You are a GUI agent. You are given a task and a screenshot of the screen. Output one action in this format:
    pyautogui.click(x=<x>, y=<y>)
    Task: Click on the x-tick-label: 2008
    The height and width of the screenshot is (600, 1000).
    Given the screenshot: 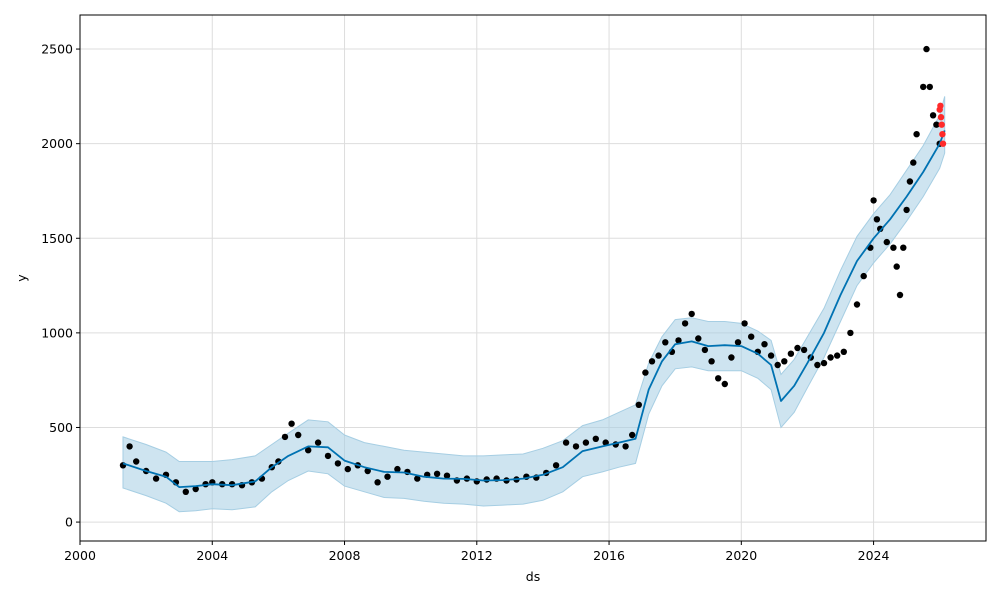 What is the action you would take?
    pyautogui.click(x=345, y=555)
    